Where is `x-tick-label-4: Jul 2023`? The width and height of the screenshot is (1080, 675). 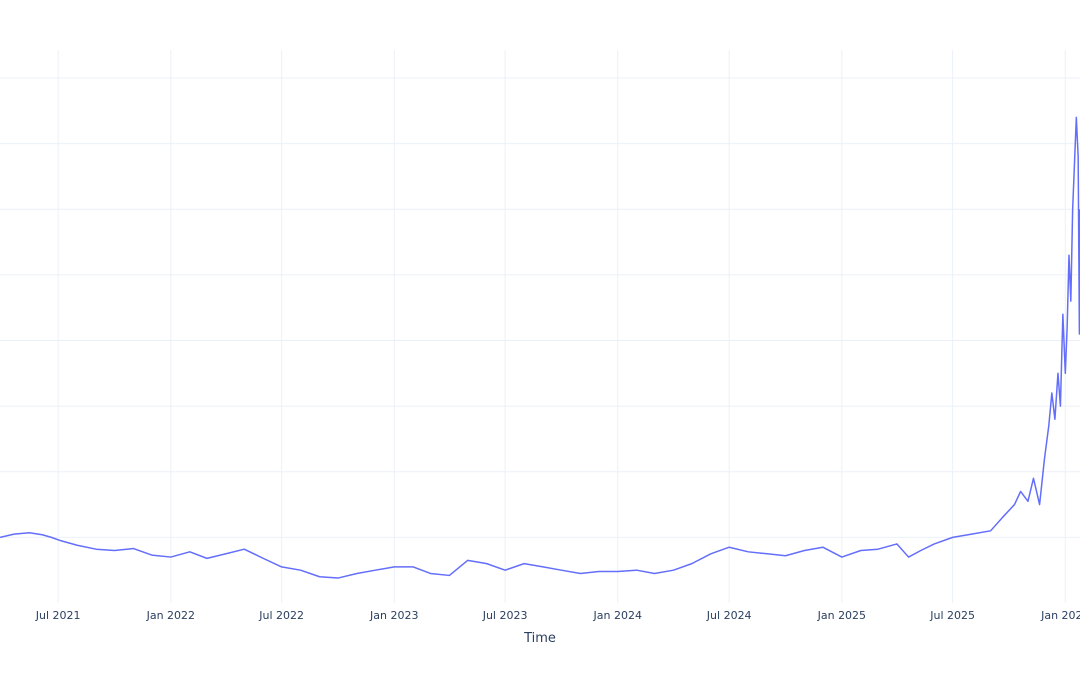 x-tick-label-4: Jul 2023 is located at coordinates (505, 615).